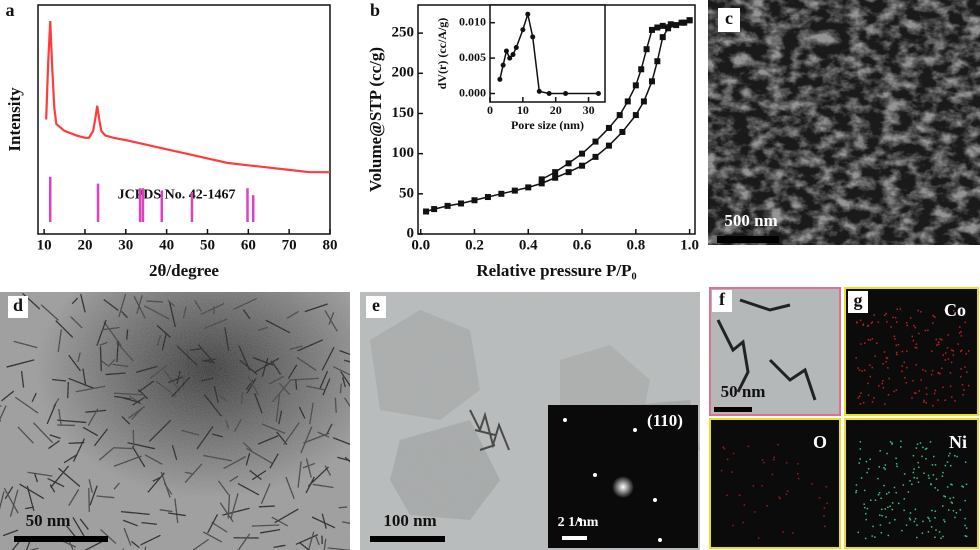 The height and width of the screenshot is (550, 980). What do you see at coordinates (547, 125) in the screenshot?
I see `x-axis-label: Pore size (nm)` at bounding box center [547, 125].